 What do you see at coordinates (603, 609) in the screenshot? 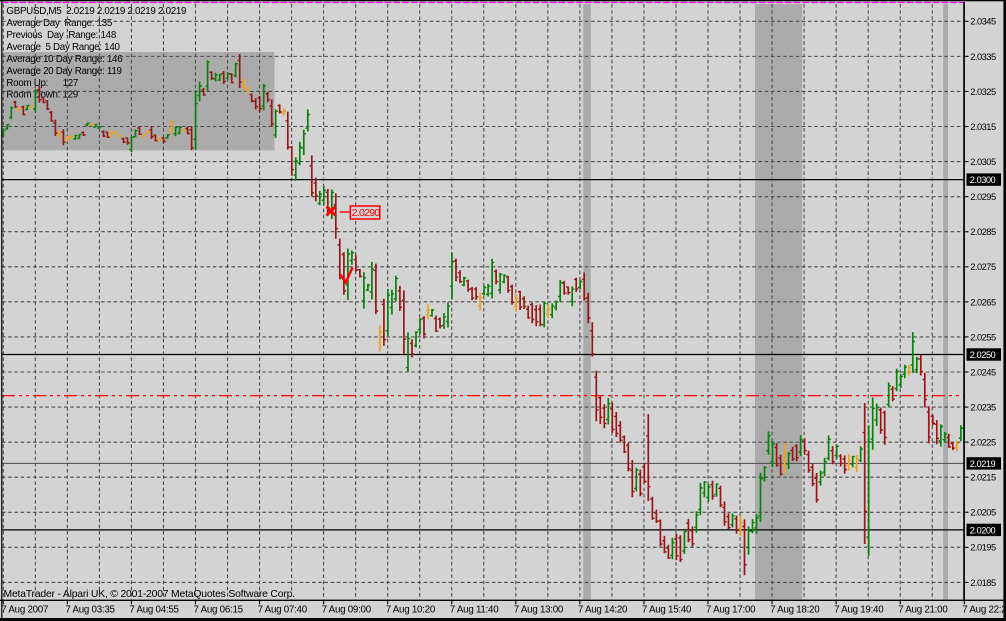
I see `svg-text: 7 Aug 14:20` at bounding box center [603, 609].